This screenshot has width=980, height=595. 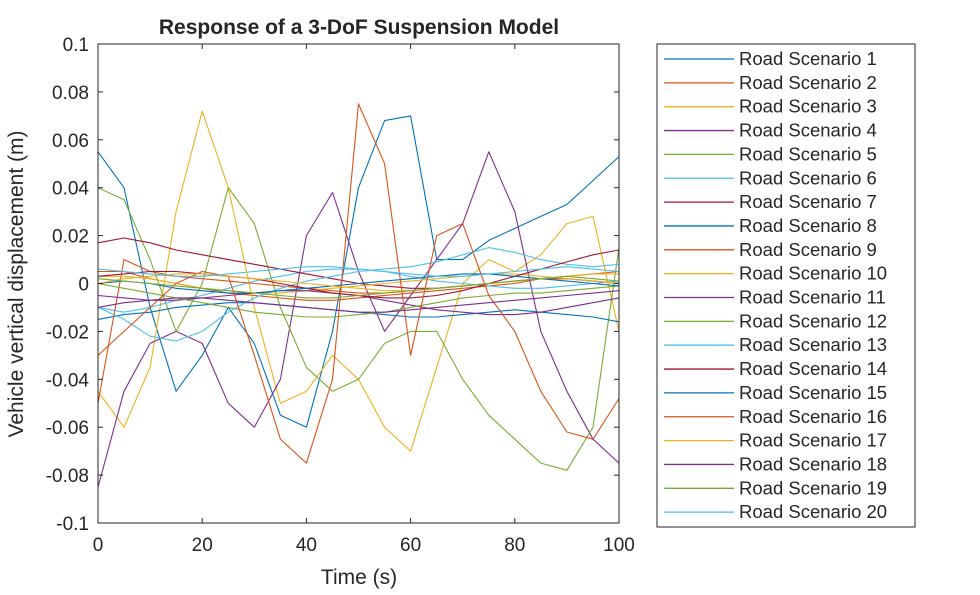 I want to click on legend-label-2: Road Scenario 2, so click(x=808, y=82).